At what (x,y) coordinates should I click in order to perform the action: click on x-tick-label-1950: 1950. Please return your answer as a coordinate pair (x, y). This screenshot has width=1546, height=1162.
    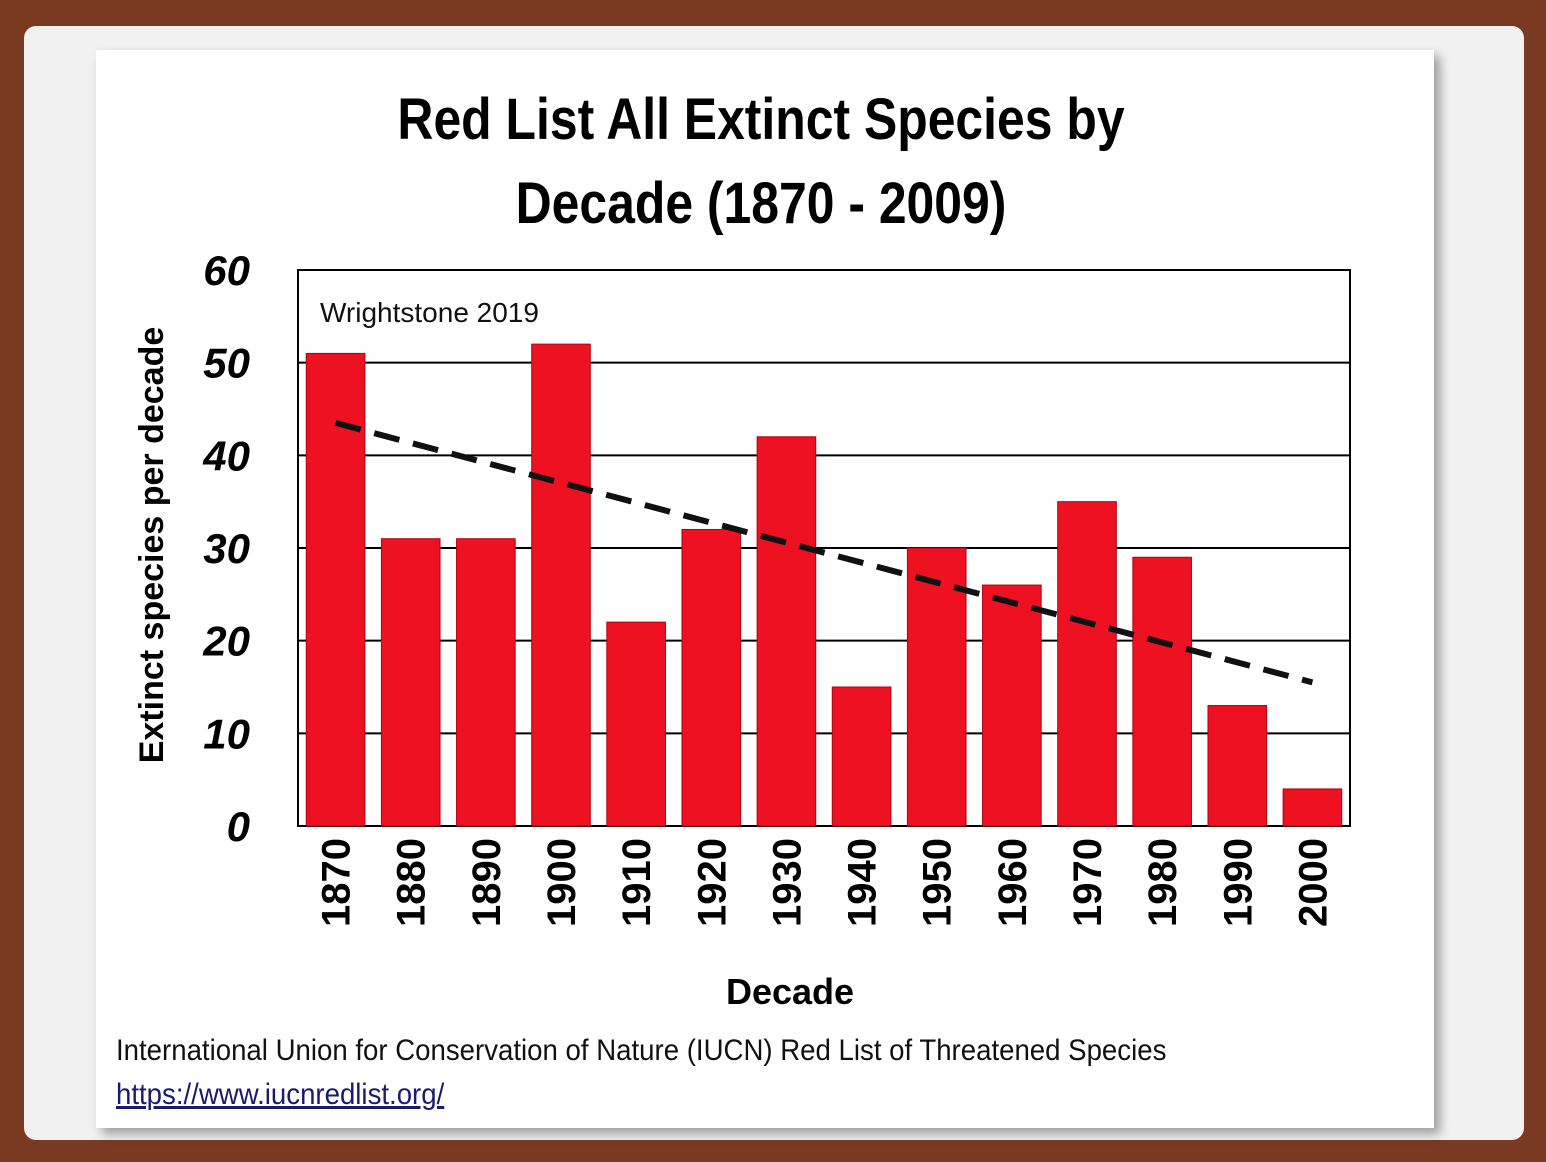
    Looking at the image, I should click on (938, 882).